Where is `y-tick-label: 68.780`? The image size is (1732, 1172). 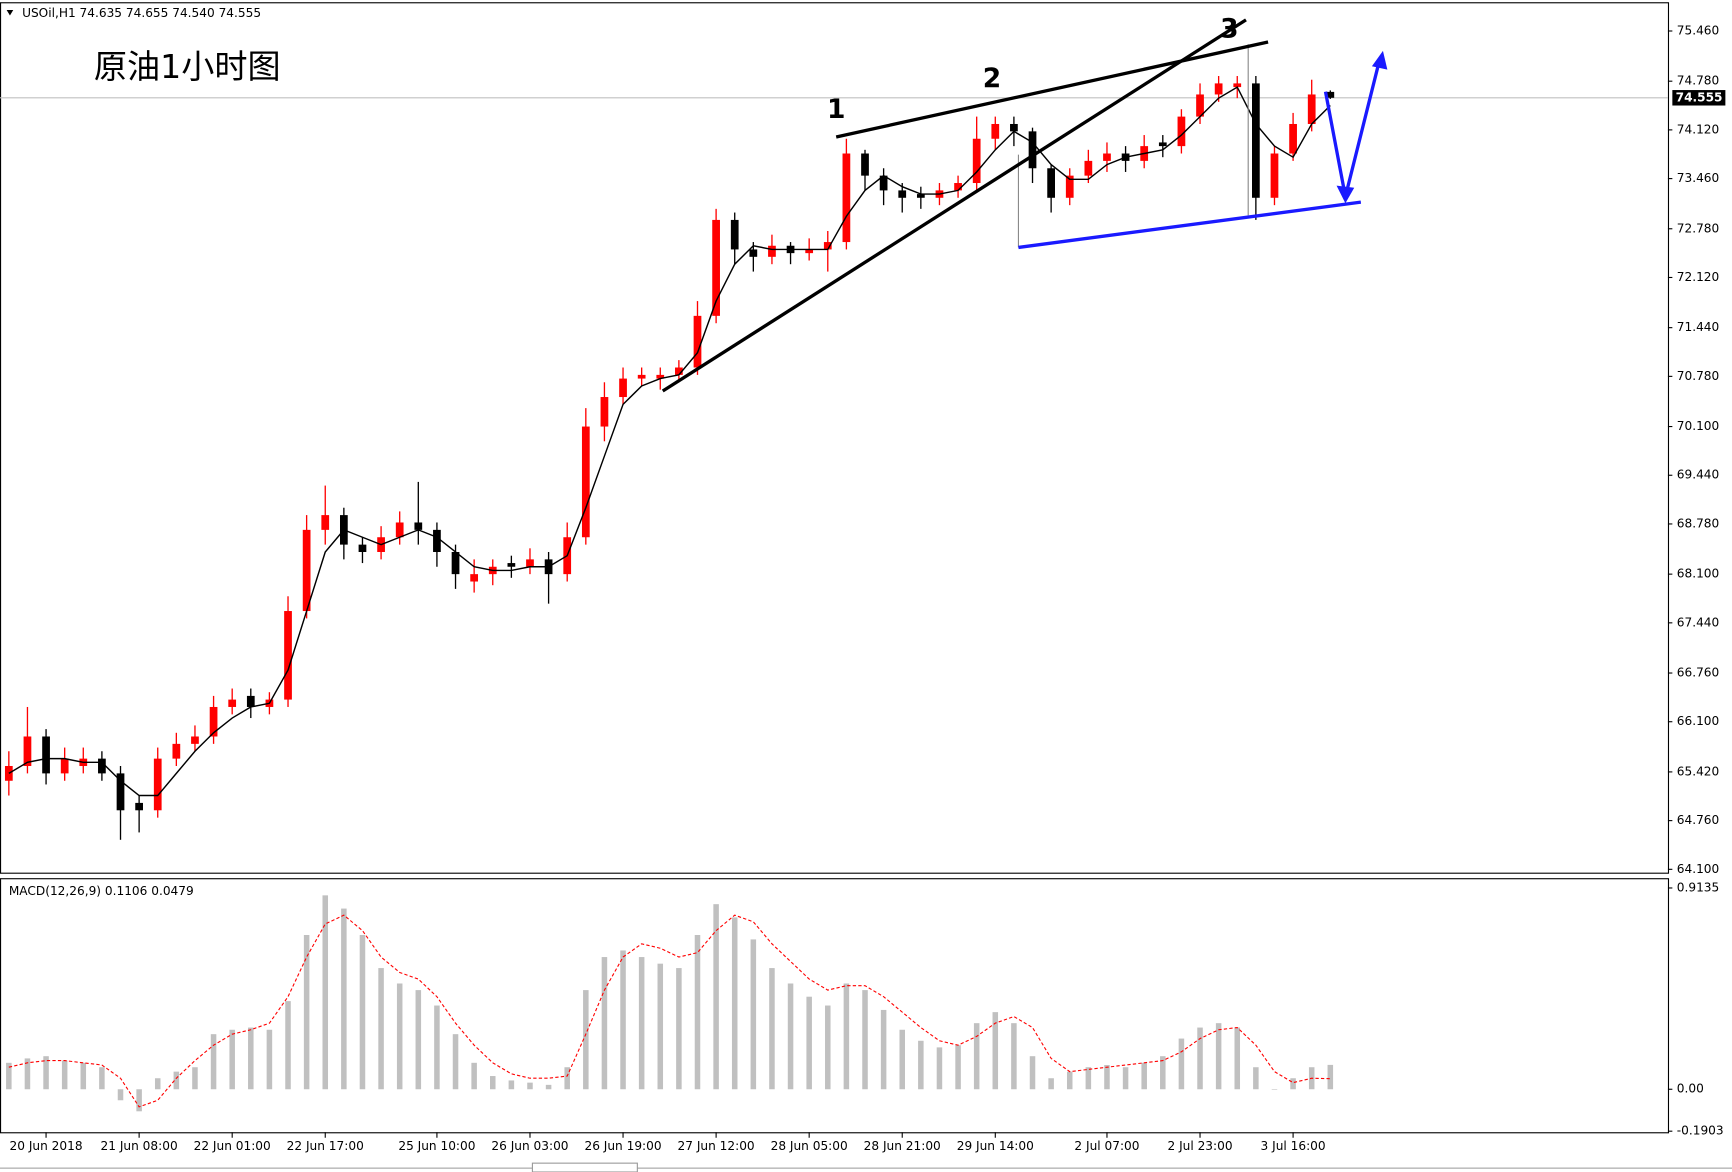
y-tick-label: 68.780 is located at coordinates (1698, 523).